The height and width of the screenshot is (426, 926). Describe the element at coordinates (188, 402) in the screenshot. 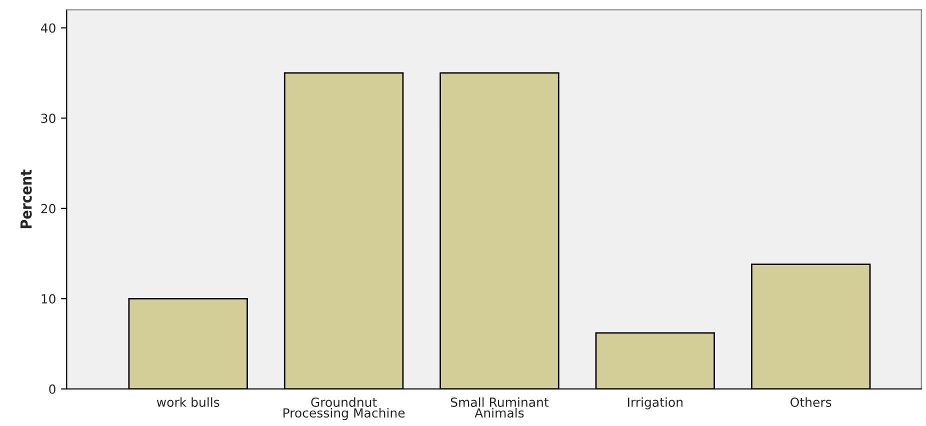

I see `x-tick-label: work bulls` at that location.